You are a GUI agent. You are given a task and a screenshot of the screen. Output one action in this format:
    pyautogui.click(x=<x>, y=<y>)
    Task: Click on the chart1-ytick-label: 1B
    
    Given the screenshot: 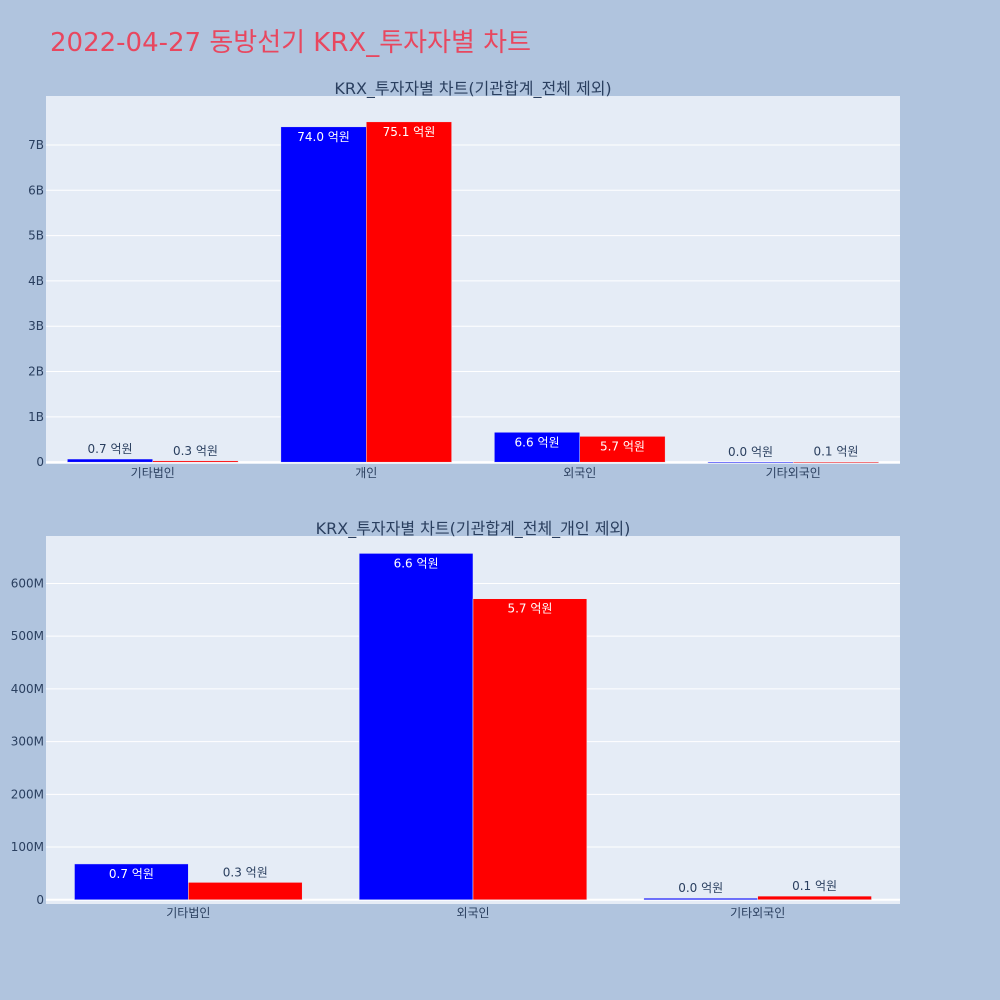 What is the action you would take?
    pyautogui.click(x=36, y=417)
    